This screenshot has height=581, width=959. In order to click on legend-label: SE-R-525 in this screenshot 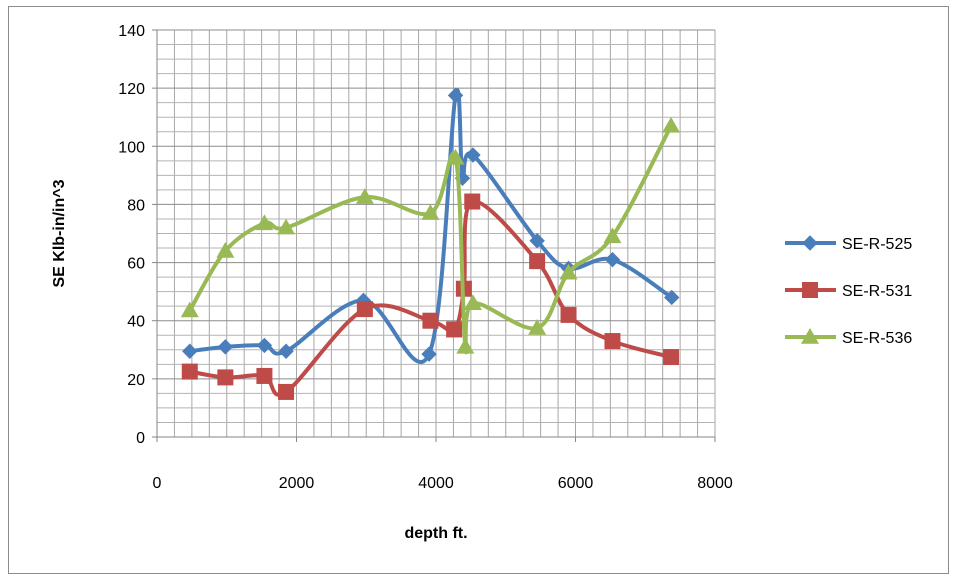, I will do `click(877, 244)`.